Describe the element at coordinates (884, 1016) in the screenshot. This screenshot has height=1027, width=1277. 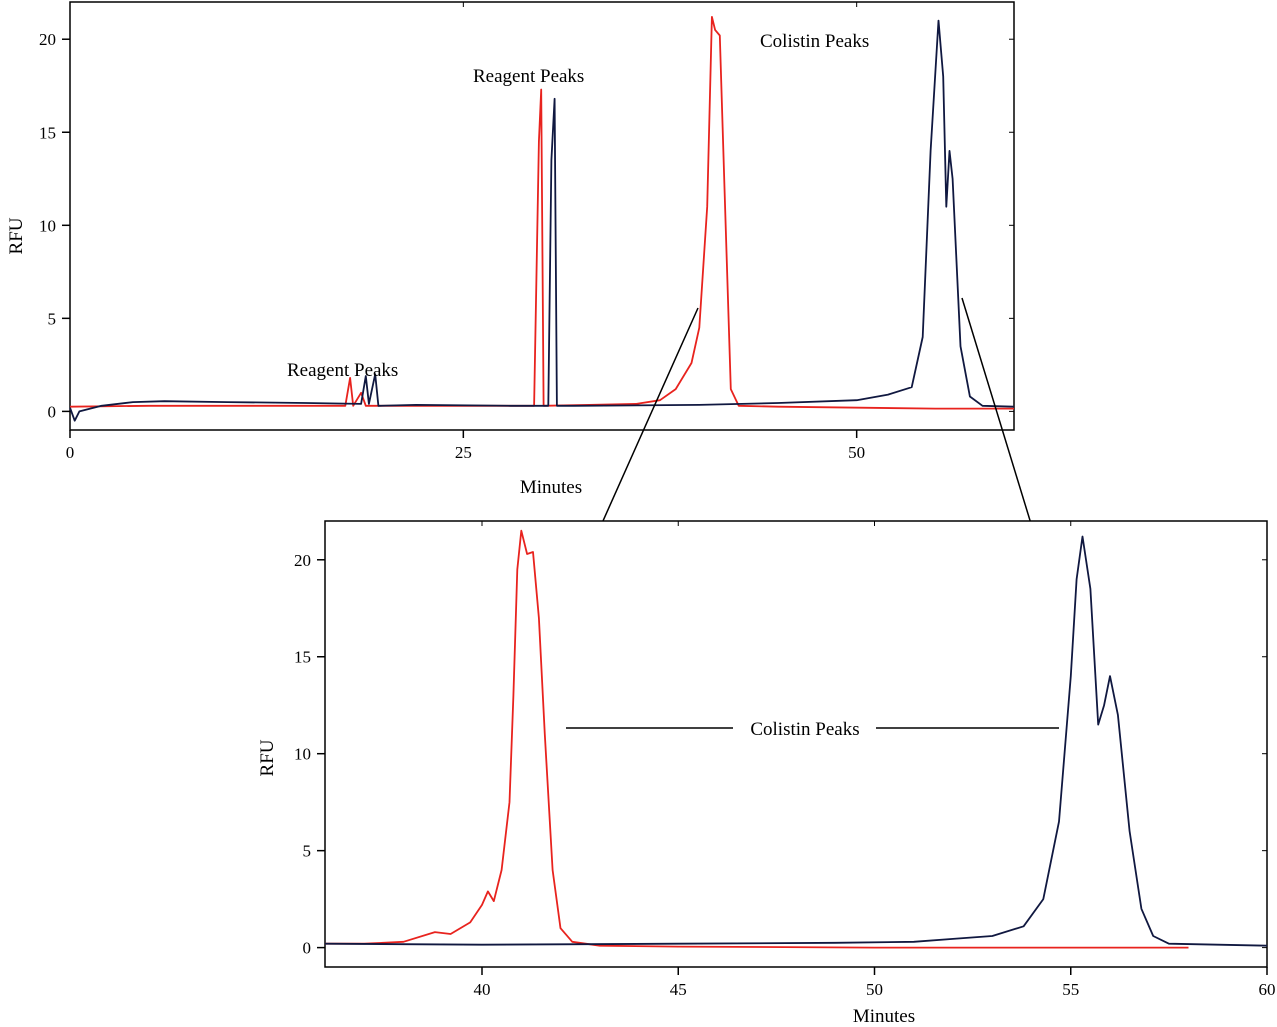
I see `bottom-xlabel: Minutes` at that location.